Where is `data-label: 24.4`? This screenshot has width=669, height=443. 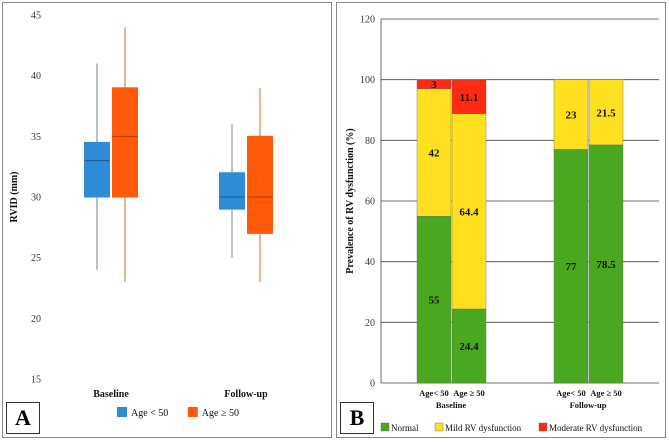
data-label: 24.4 is located at coordinates (469, 347).